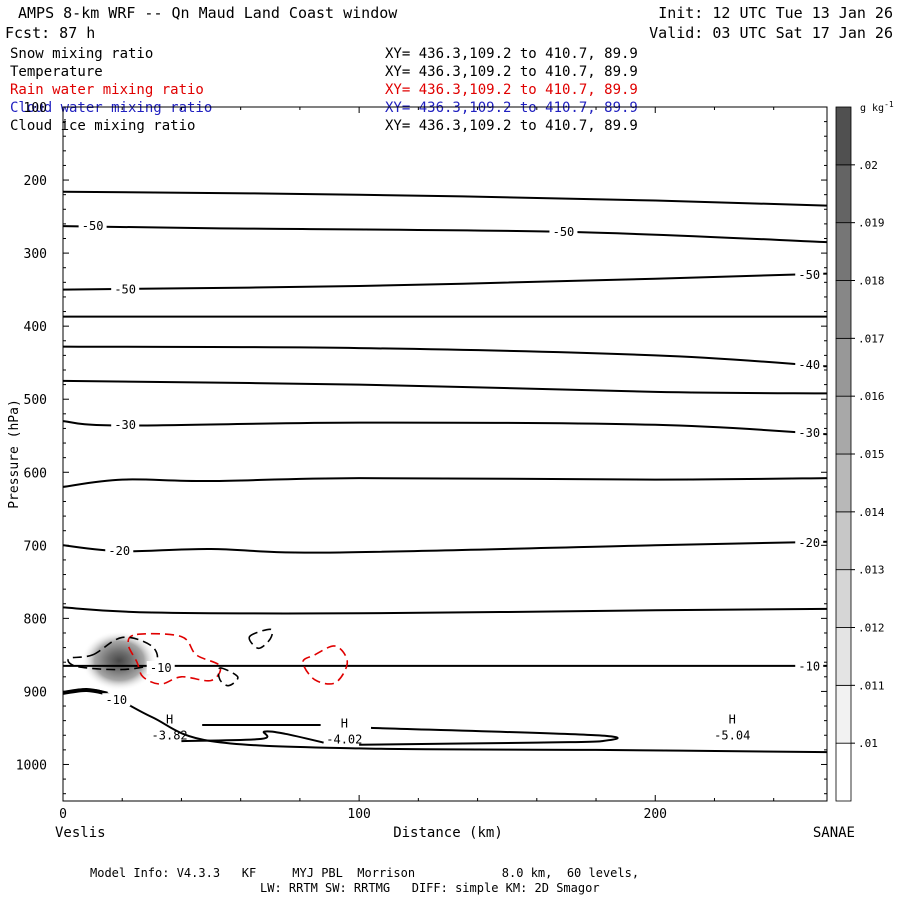  Describe the element at coordinates (889, 104) in the screenshot. I see `colorbar-unit-exponent: -1` at that location.